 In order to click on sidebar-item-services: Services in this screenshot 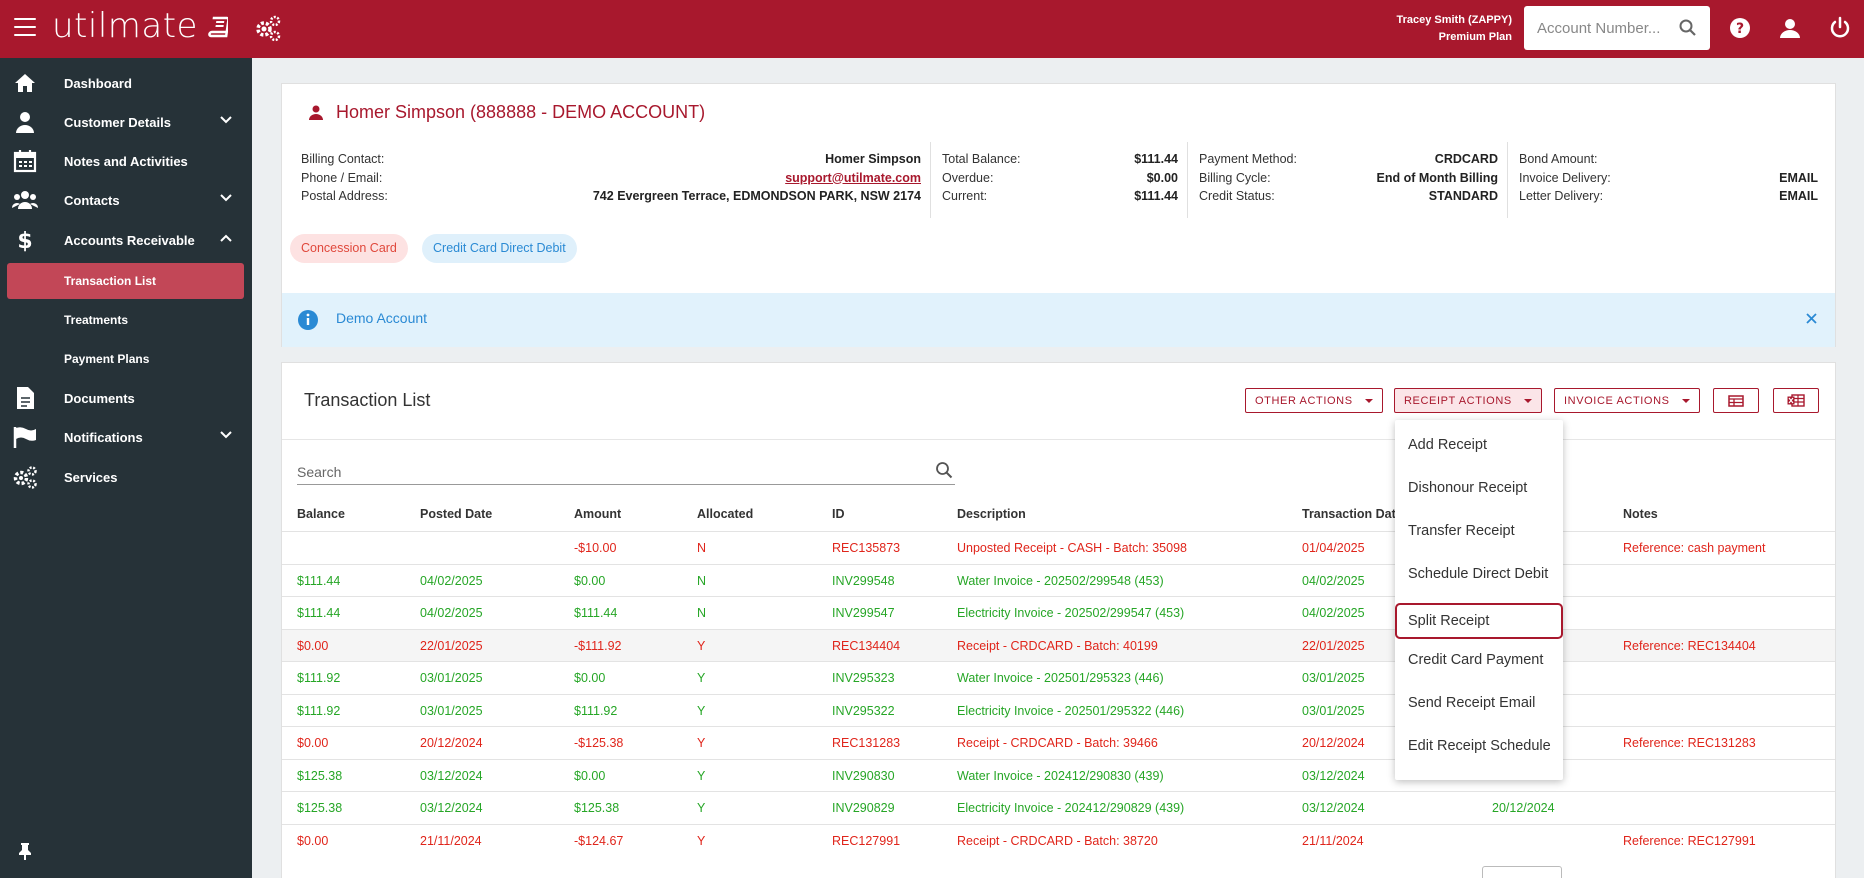, I will do `click(126, 477)`.